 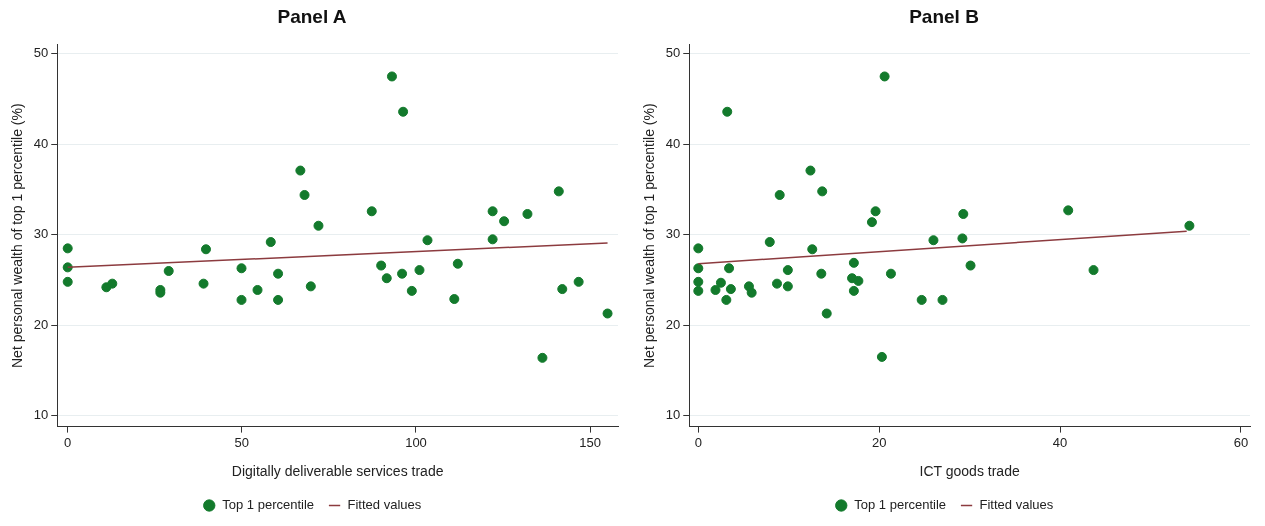 What do you see at coordinates (1060, 442) in the screenshot?
I see `x-tick-label: 40` at bounding box center [1060, 442].